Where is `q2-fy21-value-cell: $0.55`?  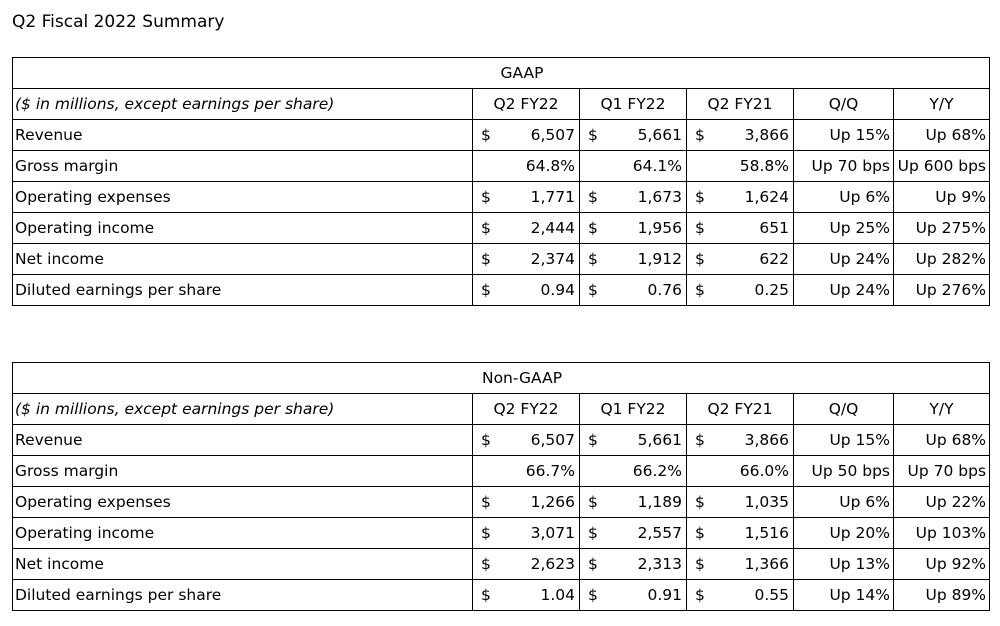
q2-fy21-value-cell: $0.55 is located at coordinates (740, 595).